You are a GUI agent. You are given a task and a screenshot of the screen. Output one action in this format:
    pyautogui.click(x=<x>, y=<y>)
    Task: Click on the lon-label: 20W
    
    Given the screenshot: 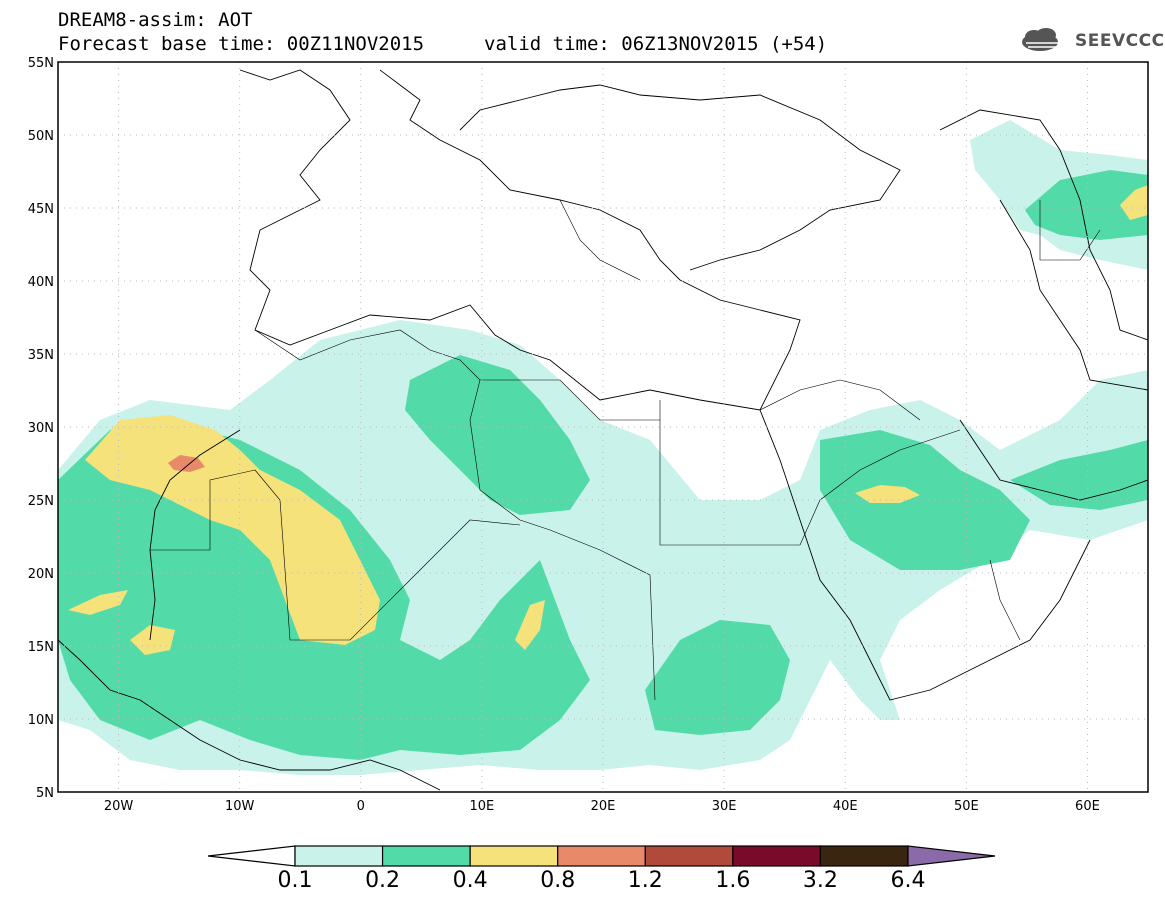 What is the action you would take?
    pyautogui.click(x=119, y=806)
    